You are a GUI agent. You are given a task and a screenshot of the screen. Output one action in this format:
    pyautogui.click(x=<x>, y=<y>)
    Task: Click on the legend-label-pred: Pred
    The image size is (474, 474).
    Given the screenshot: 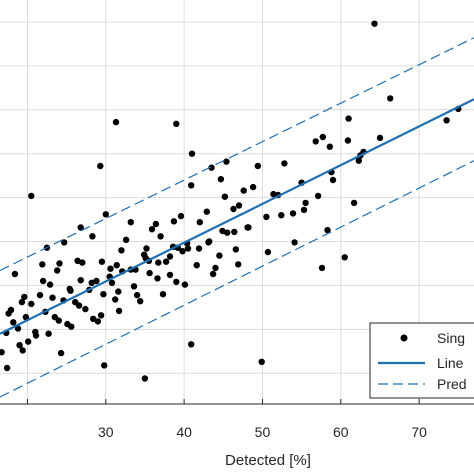 What is the action you would take?
    pyautogui.click(x=452, y=384)
    